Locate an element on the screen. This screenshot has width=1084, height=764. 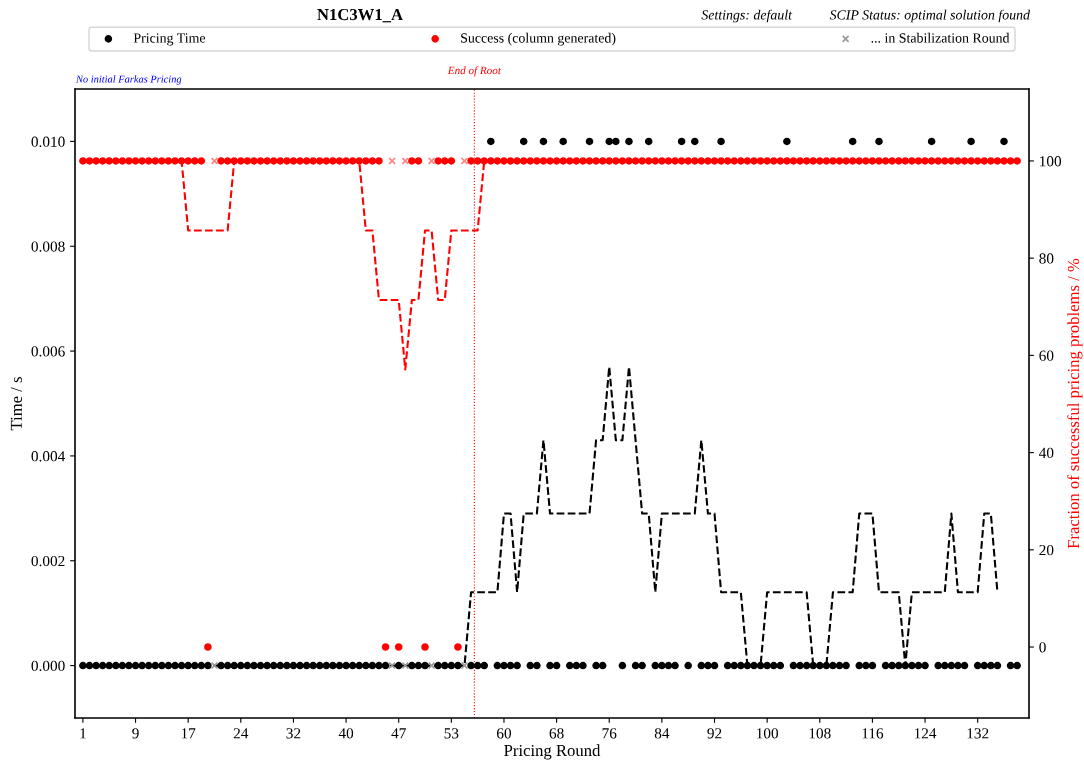
y-tick-label: 0.000 is located at coordinates (48, 666).